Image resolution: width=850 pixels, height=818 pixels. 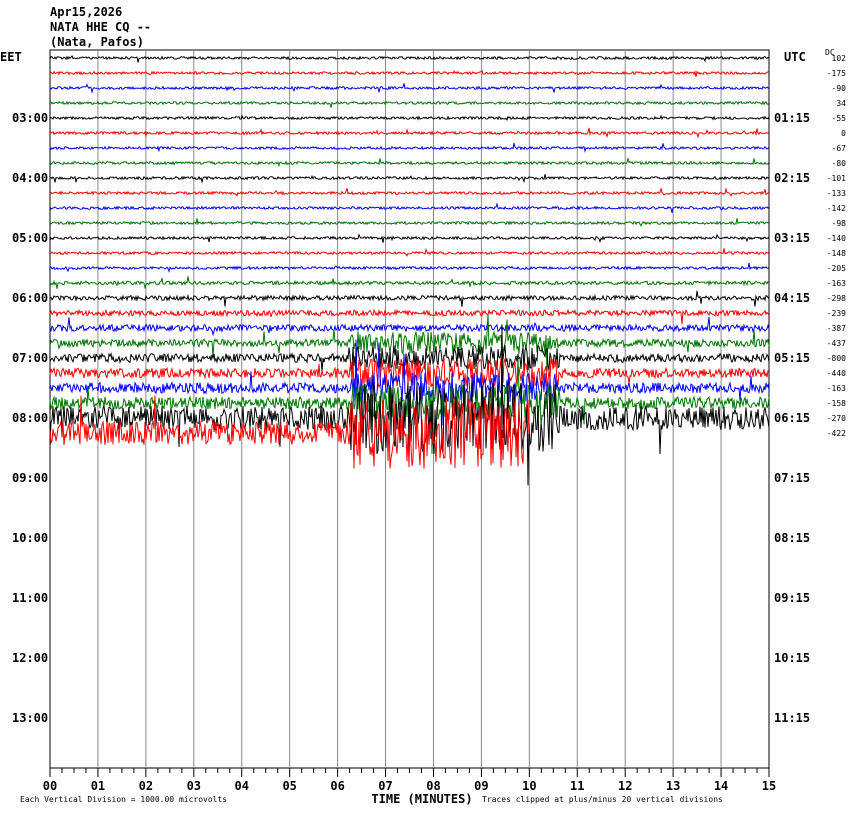 I want to click on offset-label: 34, so click(x=841, y=103).